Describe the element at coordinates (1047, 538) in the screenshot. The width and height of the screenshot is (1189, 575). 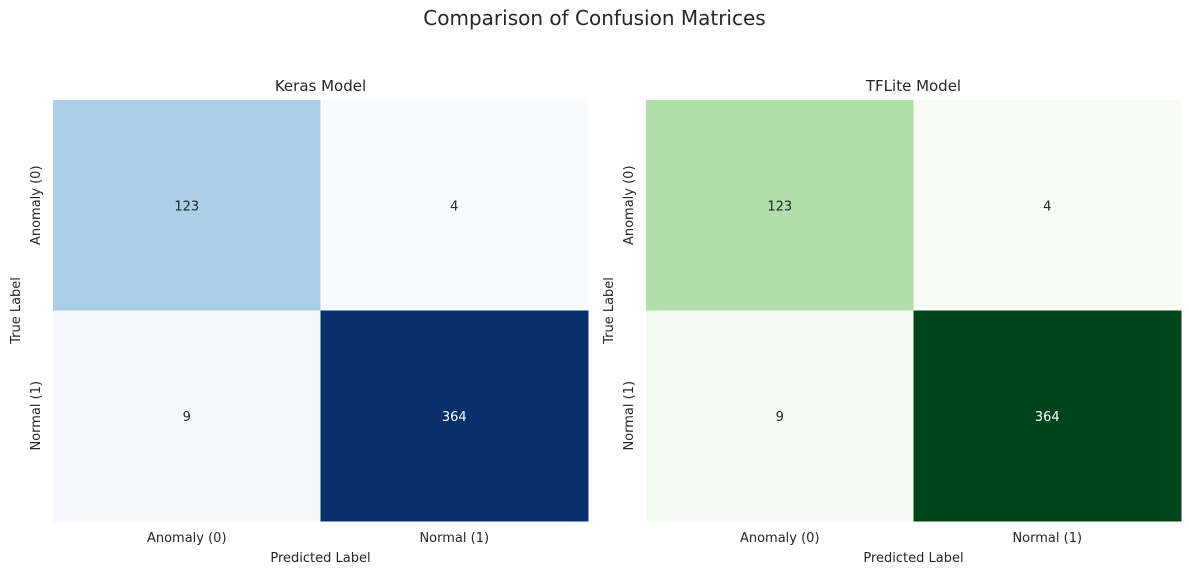
I see `tflite-x-tick-label-1: Normal (1)` at that location.